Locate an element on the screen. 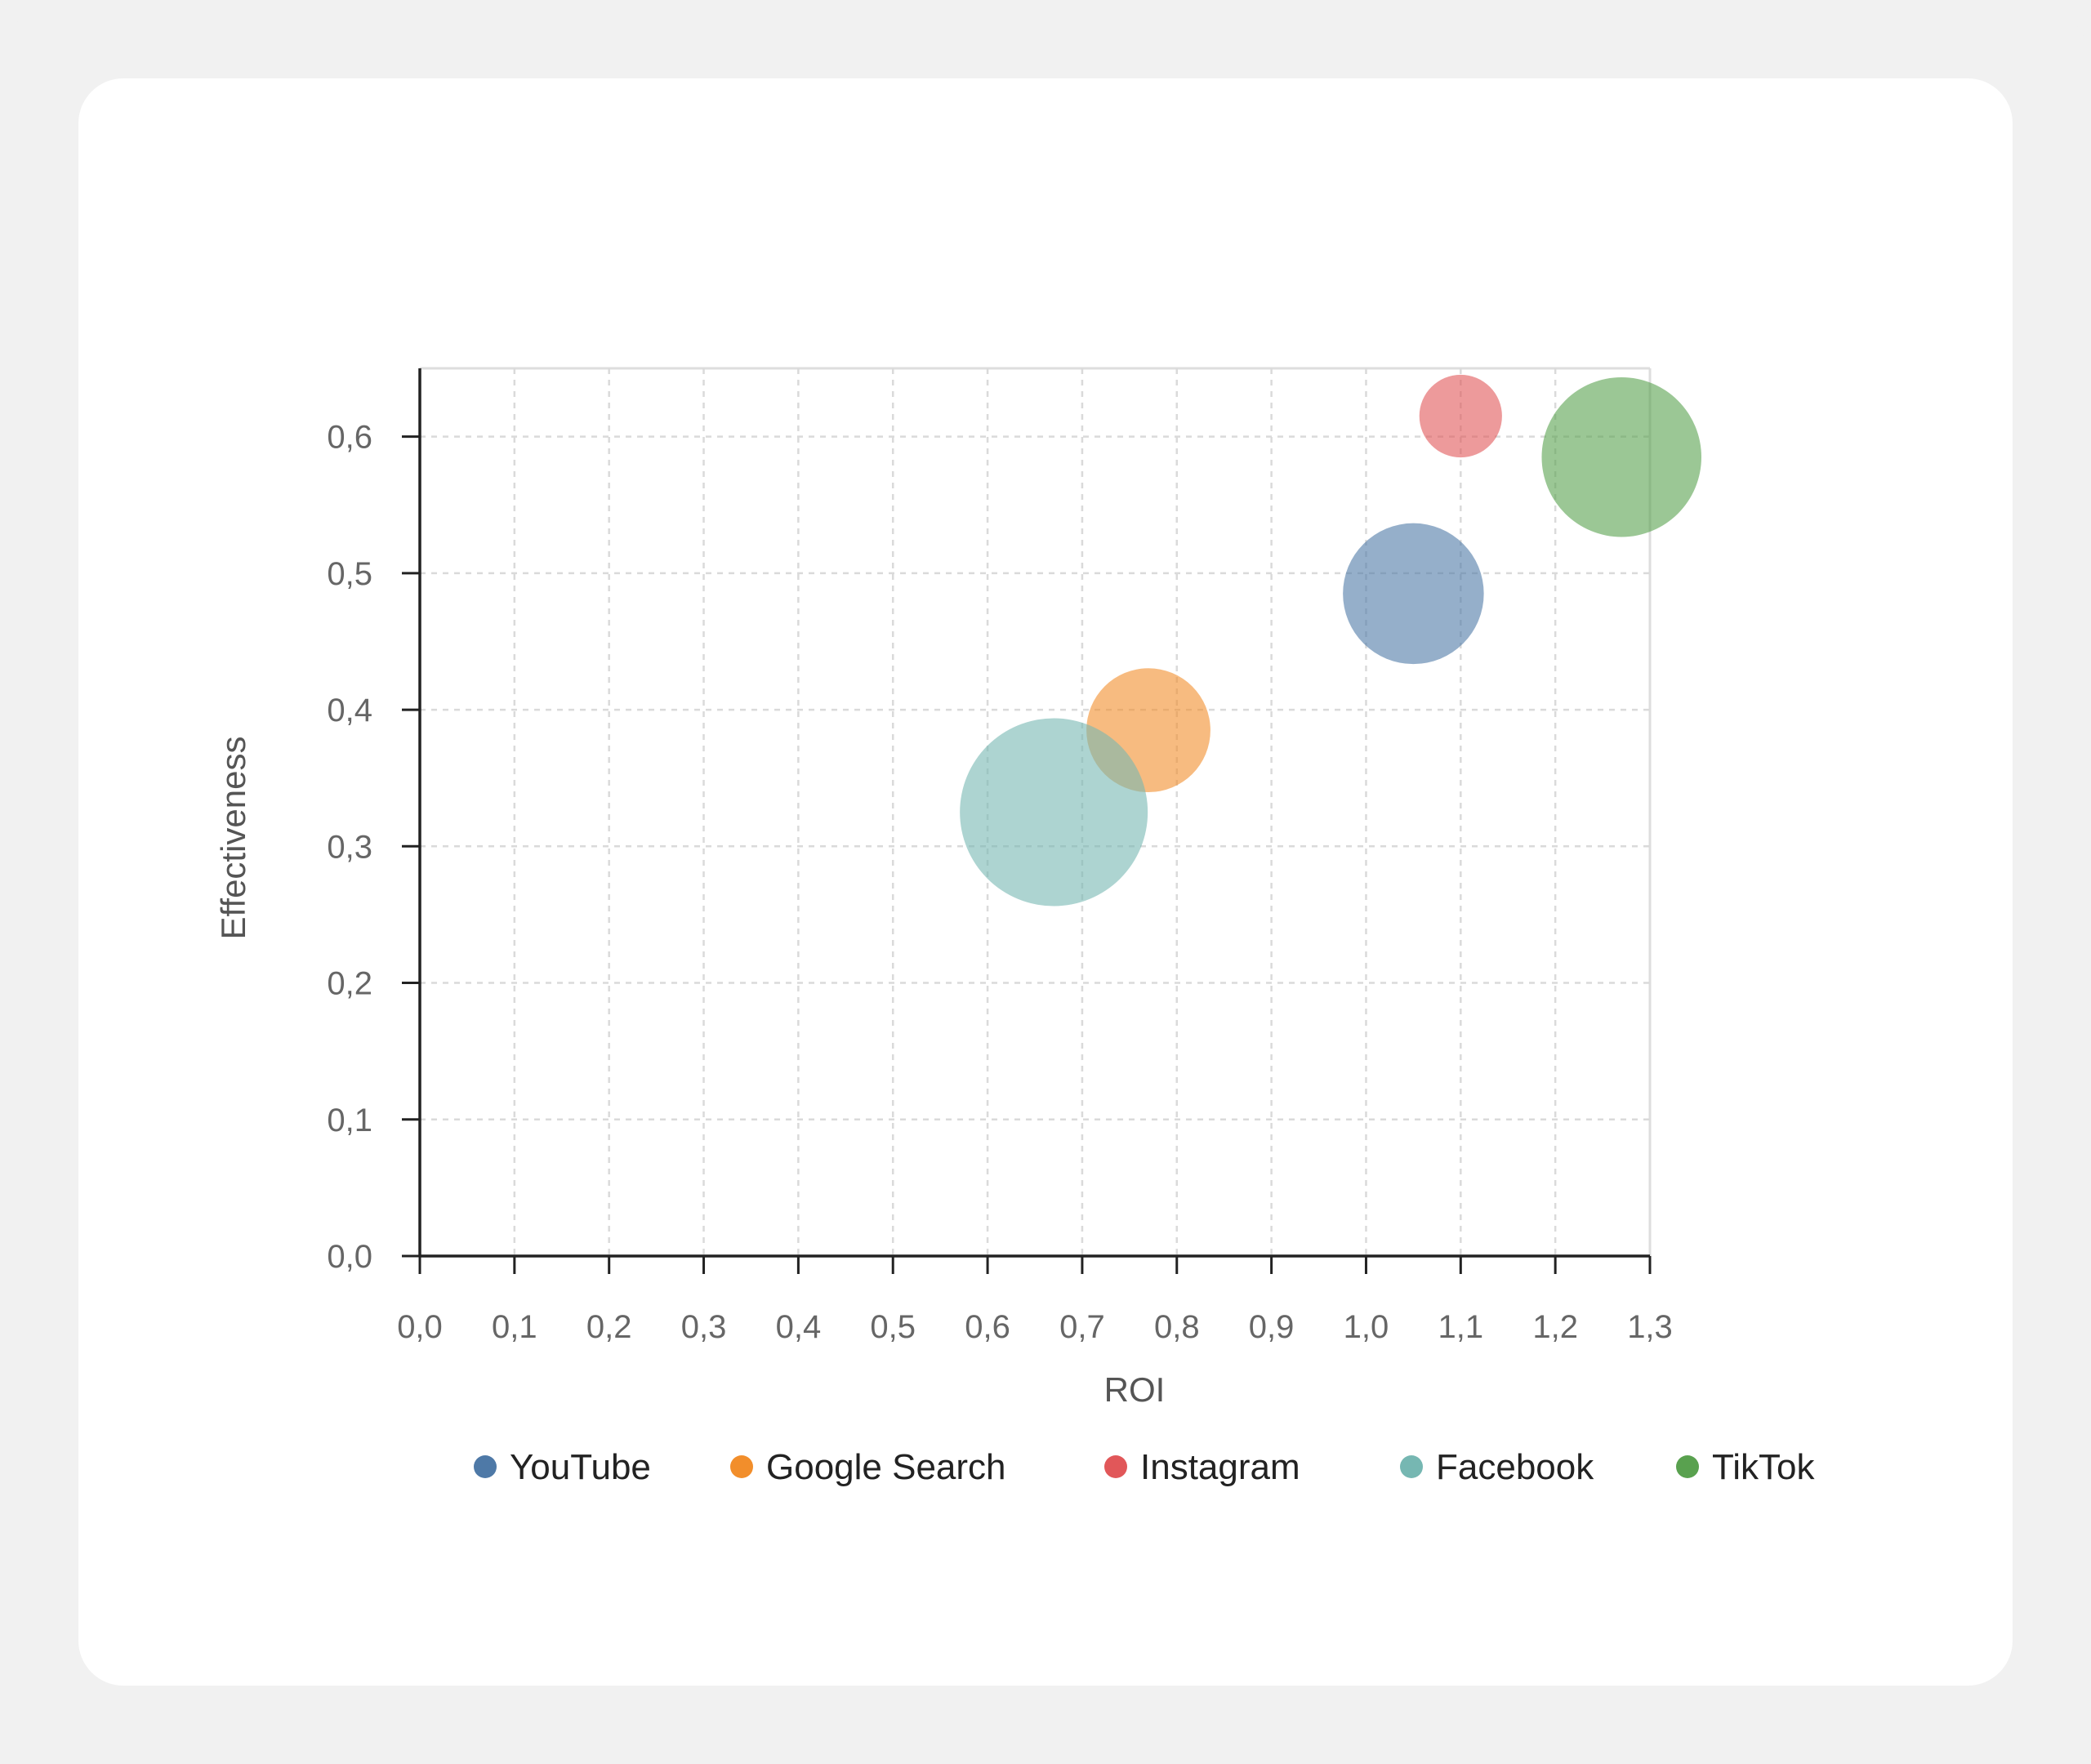 This screenshot has width=2091, height=1764. legend-label-instagram: Instagram is located at coordinates (1220, 1467).